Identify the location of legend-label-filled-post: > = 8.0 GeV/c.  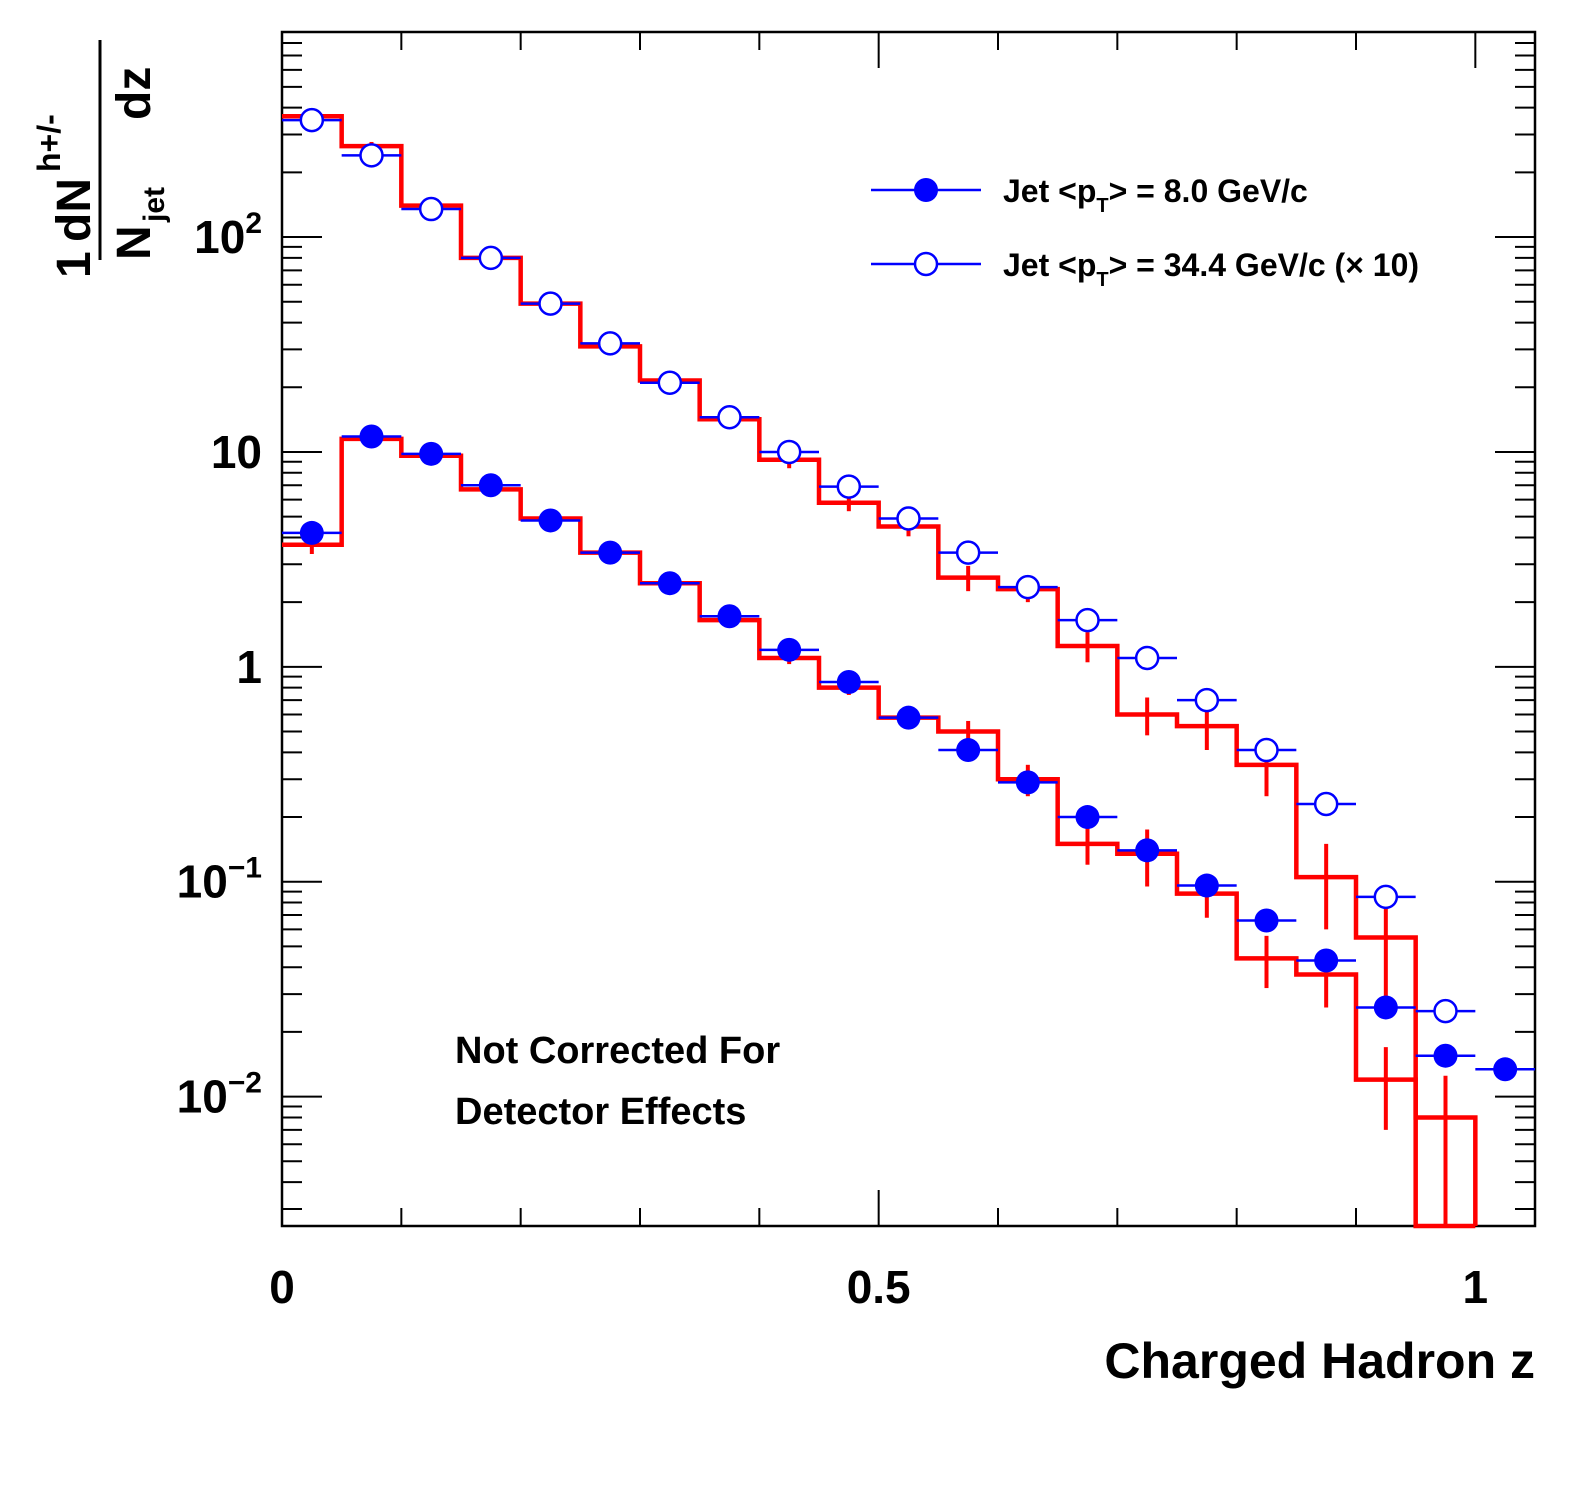
(1208, 191).